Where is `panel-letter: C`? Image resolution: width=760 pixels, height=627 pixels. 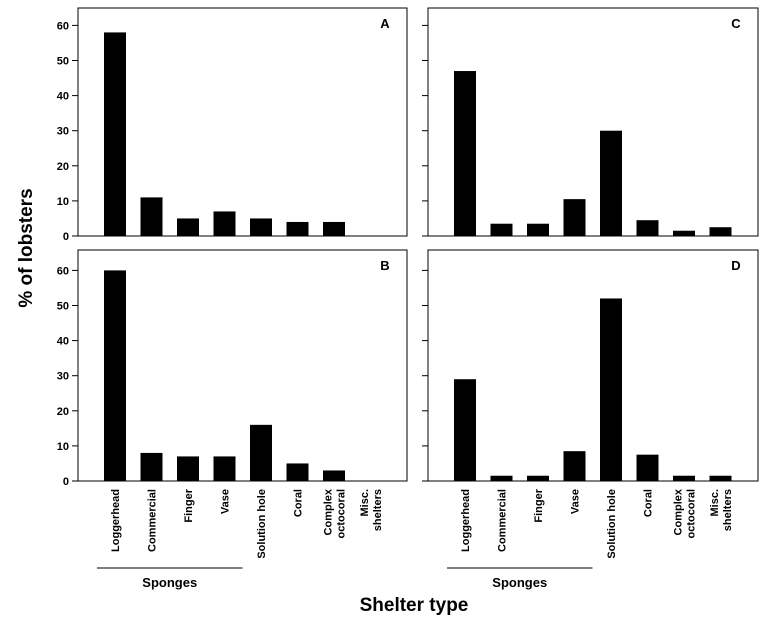
panel-letter: C is located at coordinates (736, 23).